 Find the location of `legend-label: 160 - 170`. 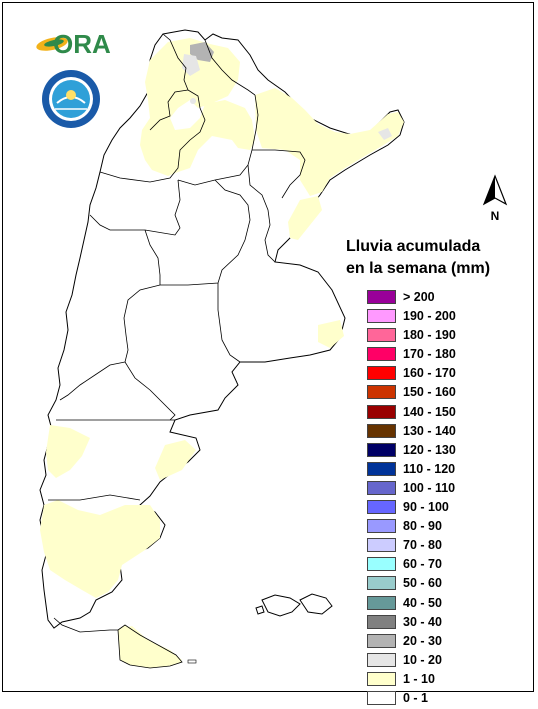

legend-label: 160 - 170 is located at coordinates (429, 373).